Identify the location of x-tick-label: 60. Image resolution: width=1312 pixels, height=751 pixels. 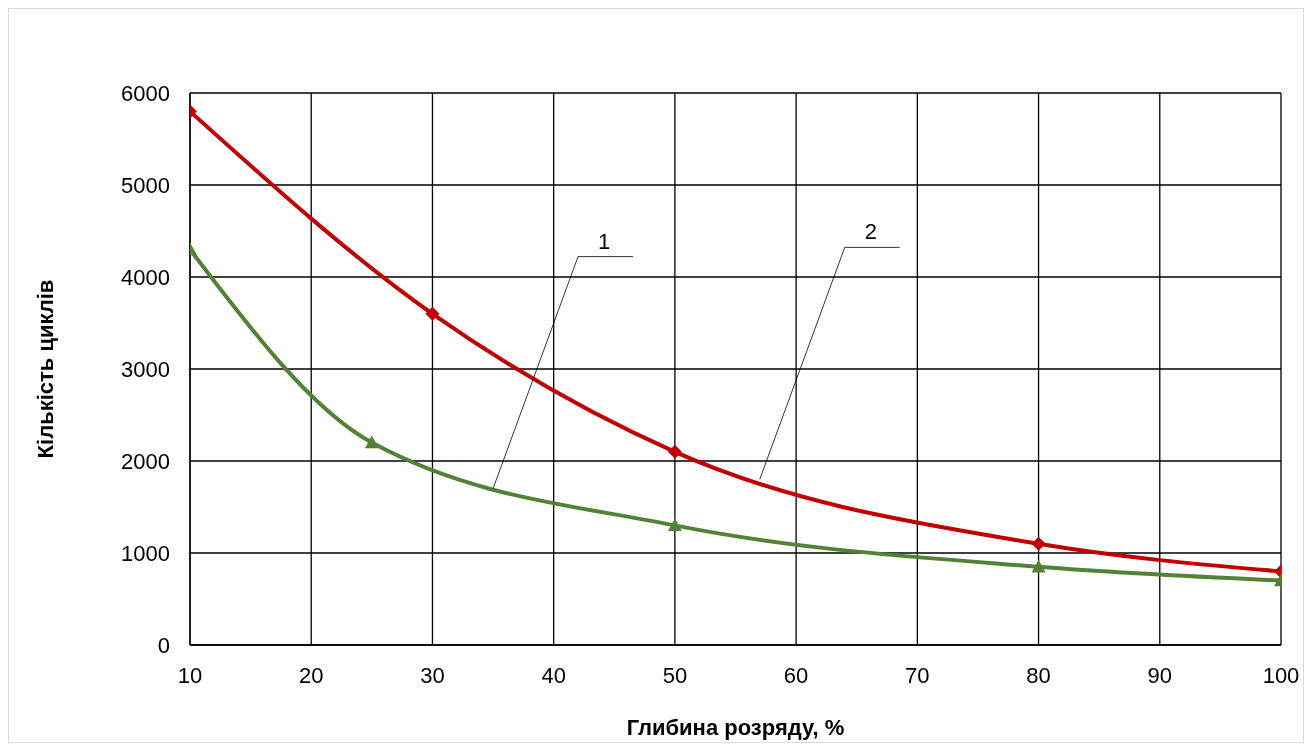
(796, 675).